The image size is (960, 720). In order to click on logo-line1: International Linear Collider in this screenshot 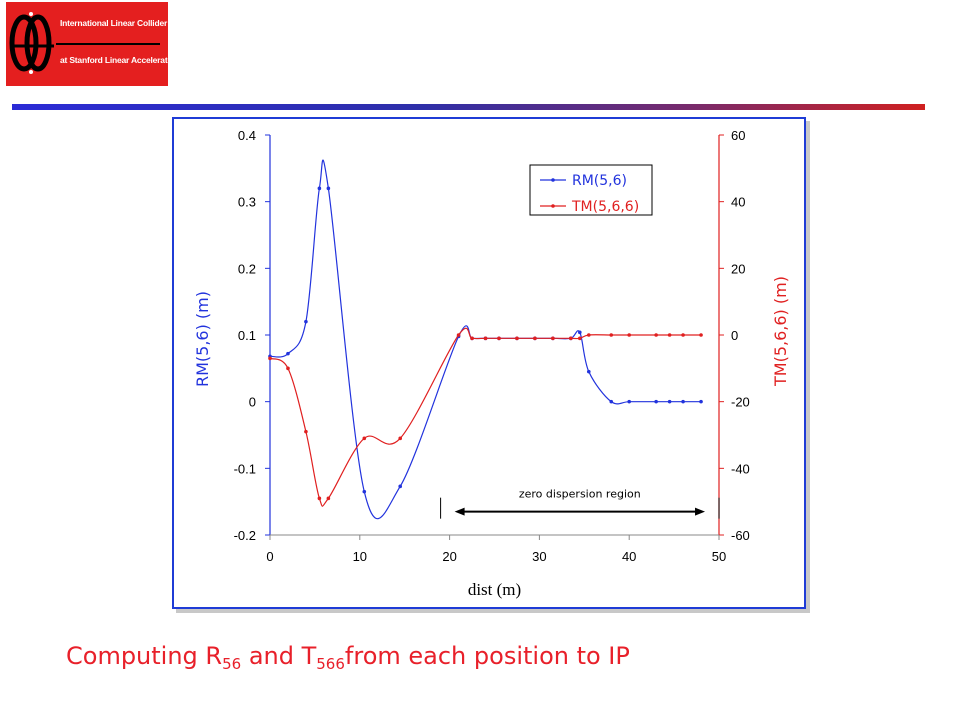, I will do `click(114, 23)`.